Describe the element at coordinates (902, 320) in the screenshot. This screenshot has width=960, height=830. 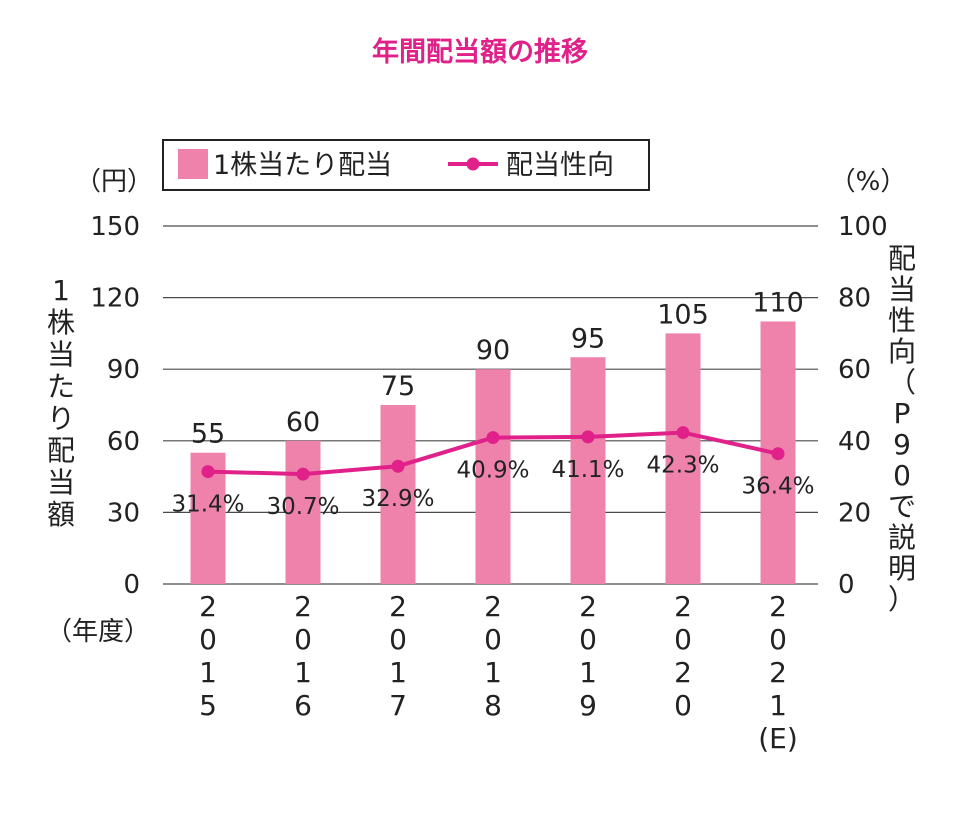
I see `right-axis-label-char: 性` at that location.